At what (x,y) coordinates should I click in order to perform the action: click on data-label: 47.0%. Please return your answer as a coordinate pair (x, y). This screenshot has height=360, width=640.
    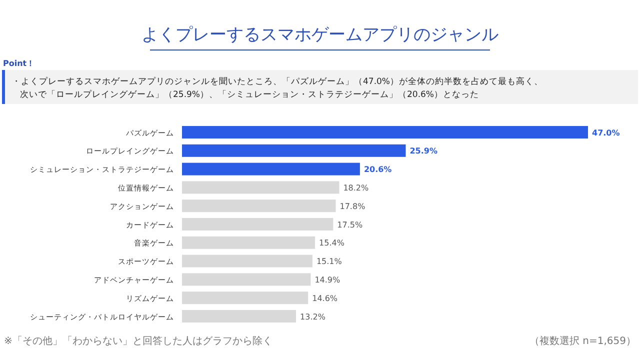
    Looking at the image, I should click on (606, 133).